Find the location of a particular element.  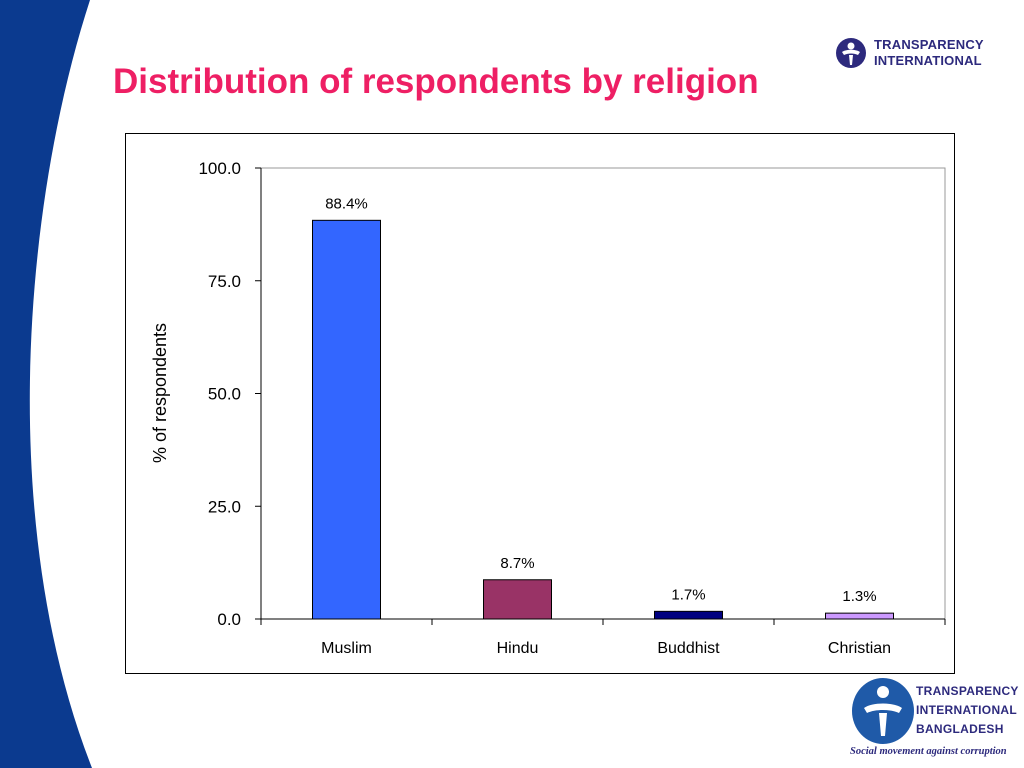

transparency-international-logo: TRANSPARENCY INTERNATIONAL is located at coordinates (919, 54).